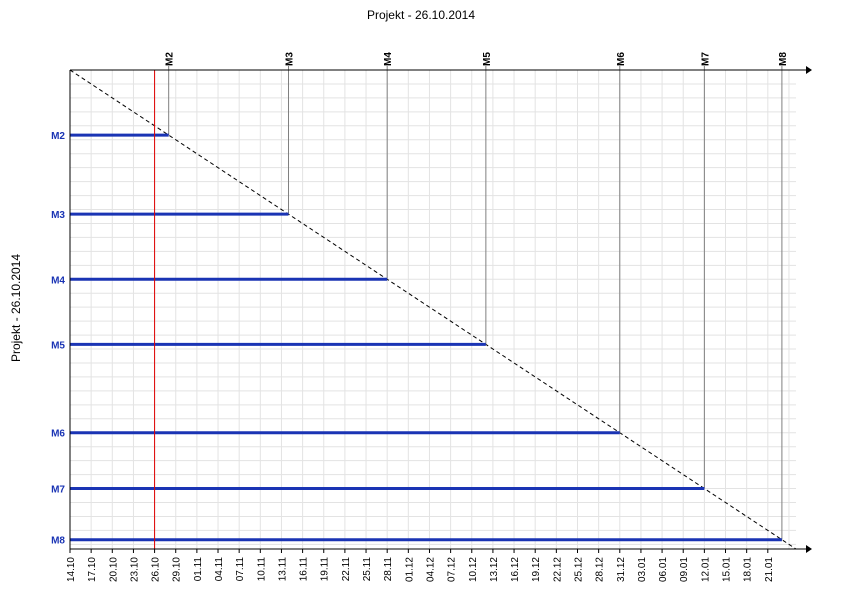  Describe the element at coordinates (134, 569) in the screenshot. I see `x-tick-label: 23.10` at that location.